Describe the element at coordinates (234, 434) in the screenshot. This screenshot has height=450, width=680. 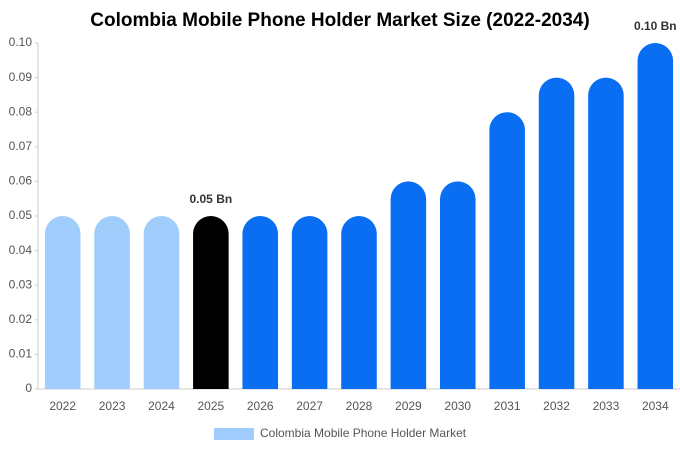
I see `legend-swatch` at that location.